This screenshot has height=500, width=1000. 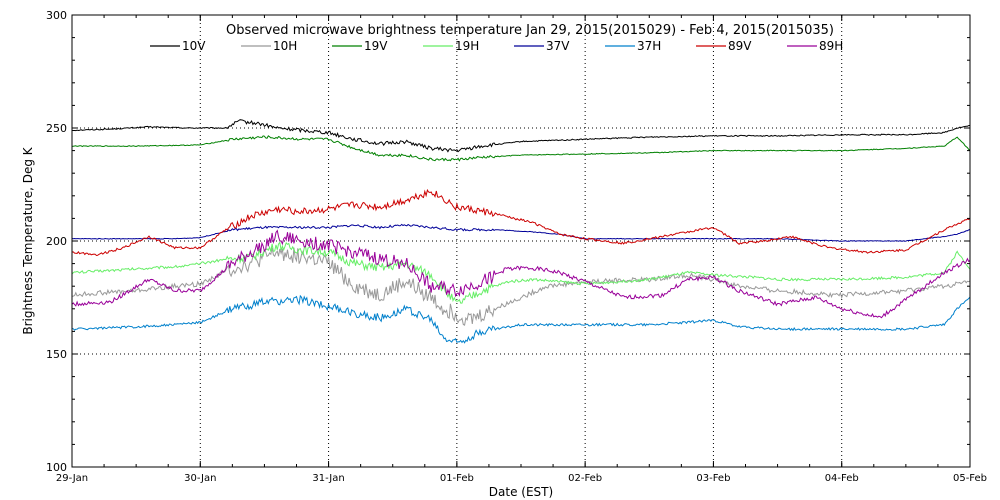 What do you see at coordinates (56, 354) in the screenshot?
I see `y-tick-label: 150` at bounding box center [56, 354].